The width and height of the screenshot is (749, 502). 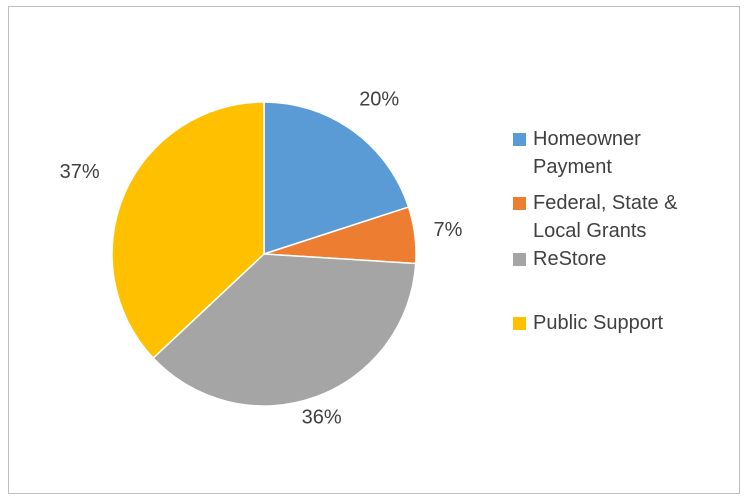 What do you see at coordinates (336, 178) in the screenshot?
I see `pie-slice-homeowner-payment` at bounding box center [336, 178].